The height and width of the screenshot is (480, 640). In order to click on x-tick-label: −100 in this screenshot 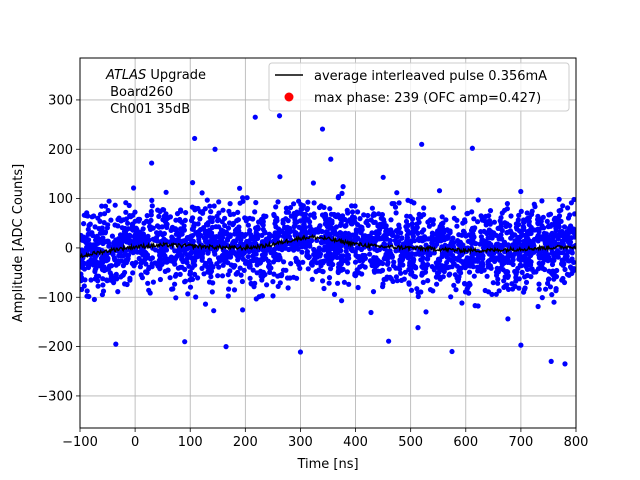, I will do `click(80, 442)`.